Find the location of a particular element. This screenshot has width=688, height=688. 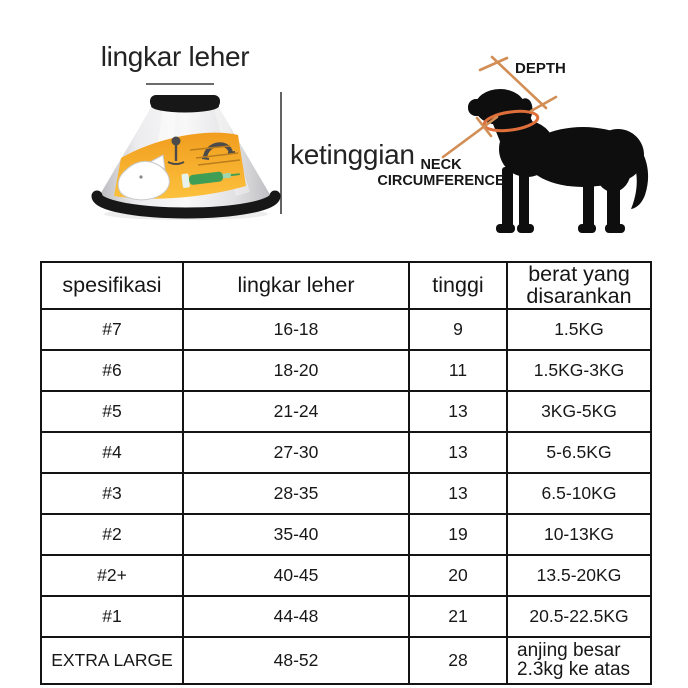

col-header-neck: lingkar leher is located at coordinates (296, 285).